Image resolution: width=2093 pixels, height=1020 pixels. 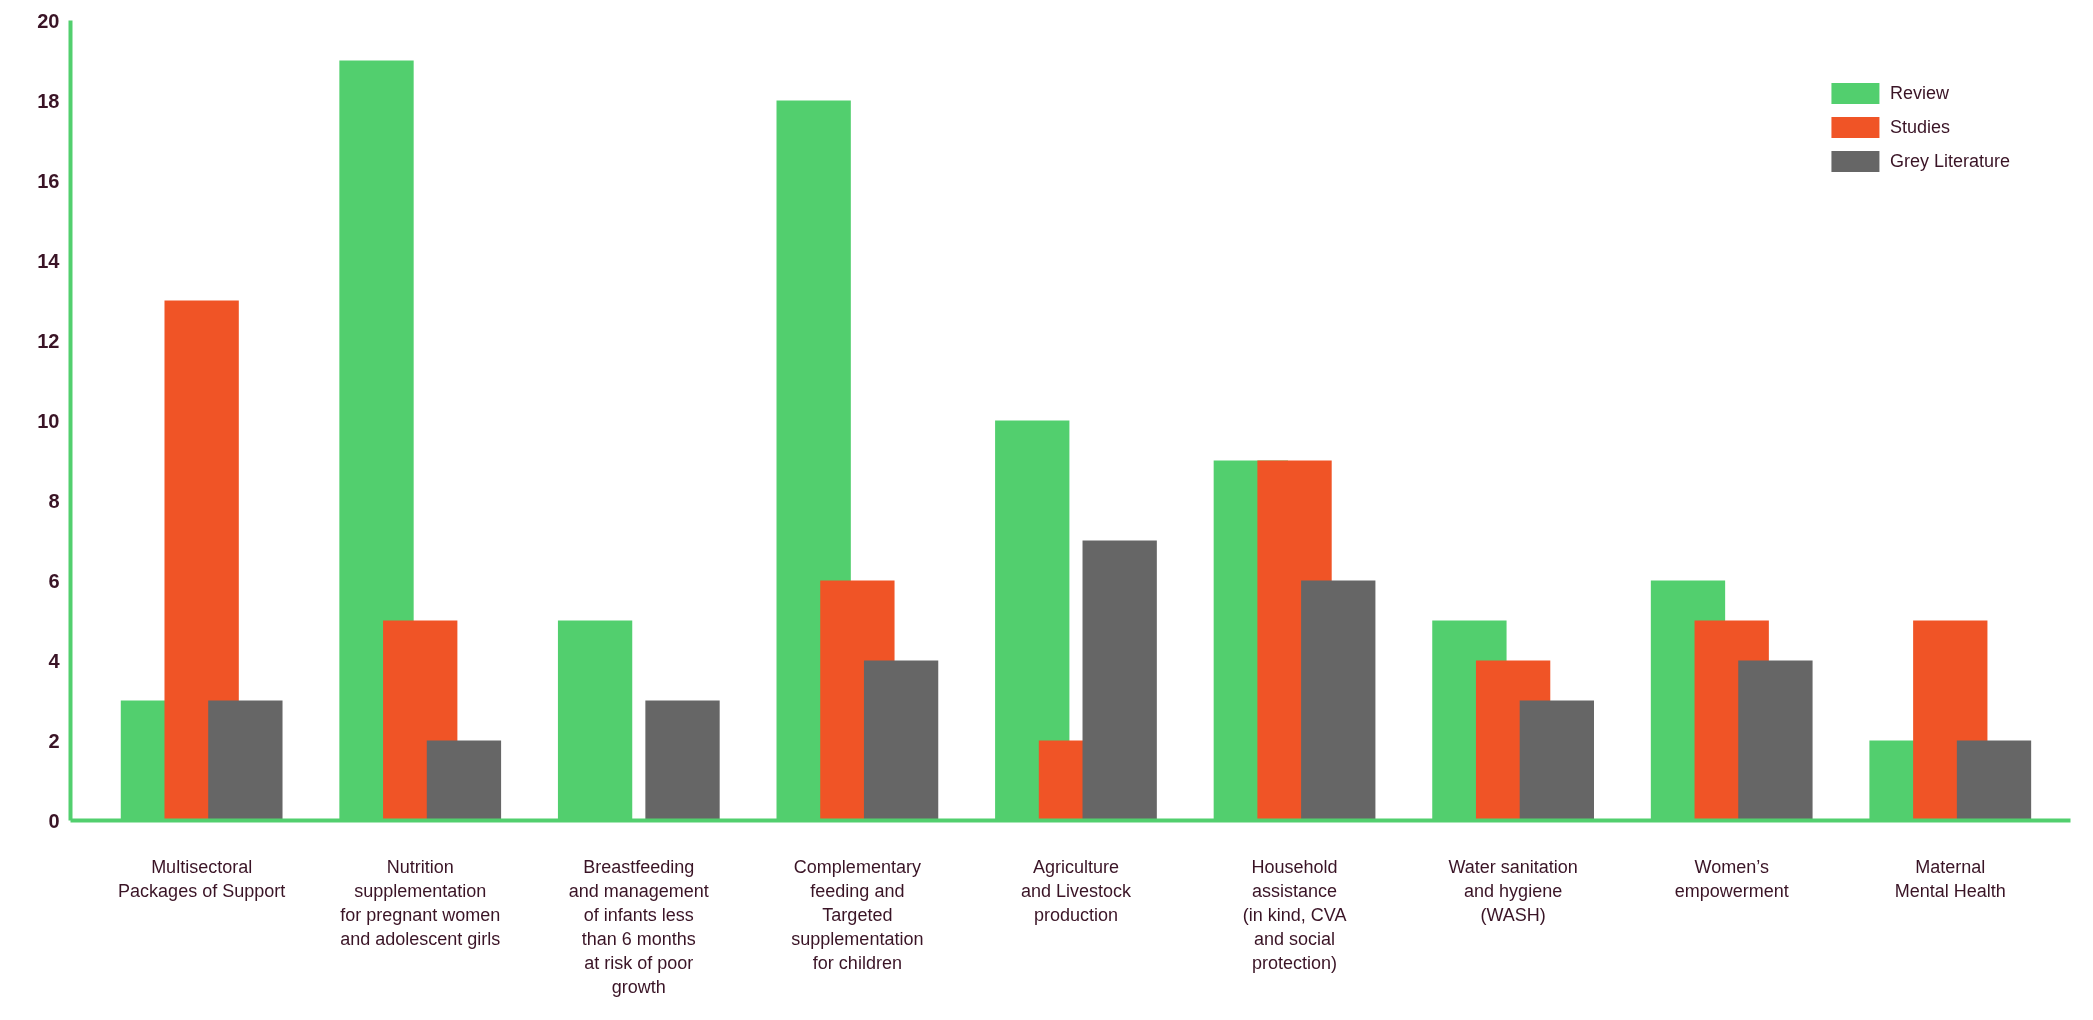 What do you see at coordinates (54, 740) in the screenshot?
I see `y-tick-label: 2` at bounding box center [54, 740].